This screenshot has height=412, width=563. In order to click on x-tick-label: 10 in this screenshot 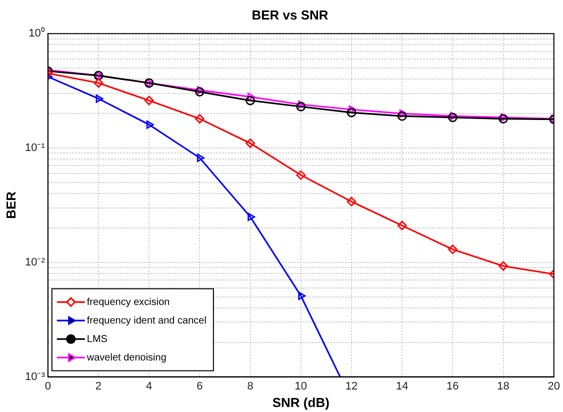, I will do `click(301, 386)`.